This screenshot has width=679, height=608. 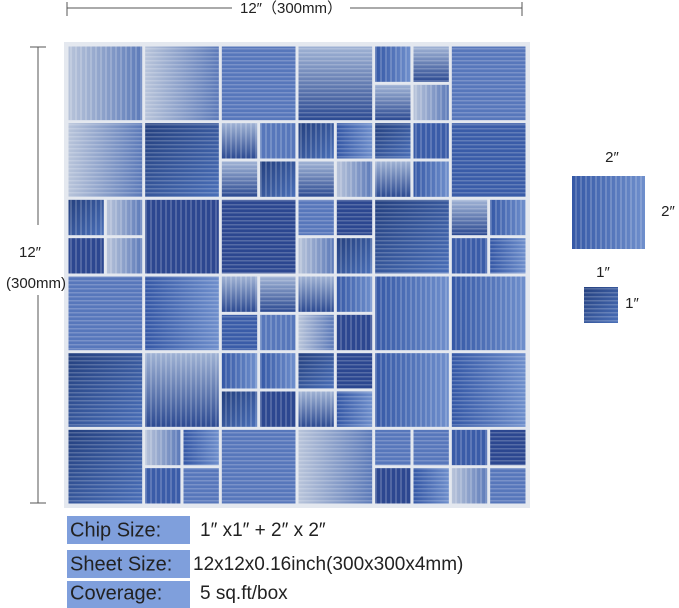 What do you see at coordinates (291, 8) in the screenshot?
I see `width-label: 12″（300mm）` at bounding box center [291, 8].